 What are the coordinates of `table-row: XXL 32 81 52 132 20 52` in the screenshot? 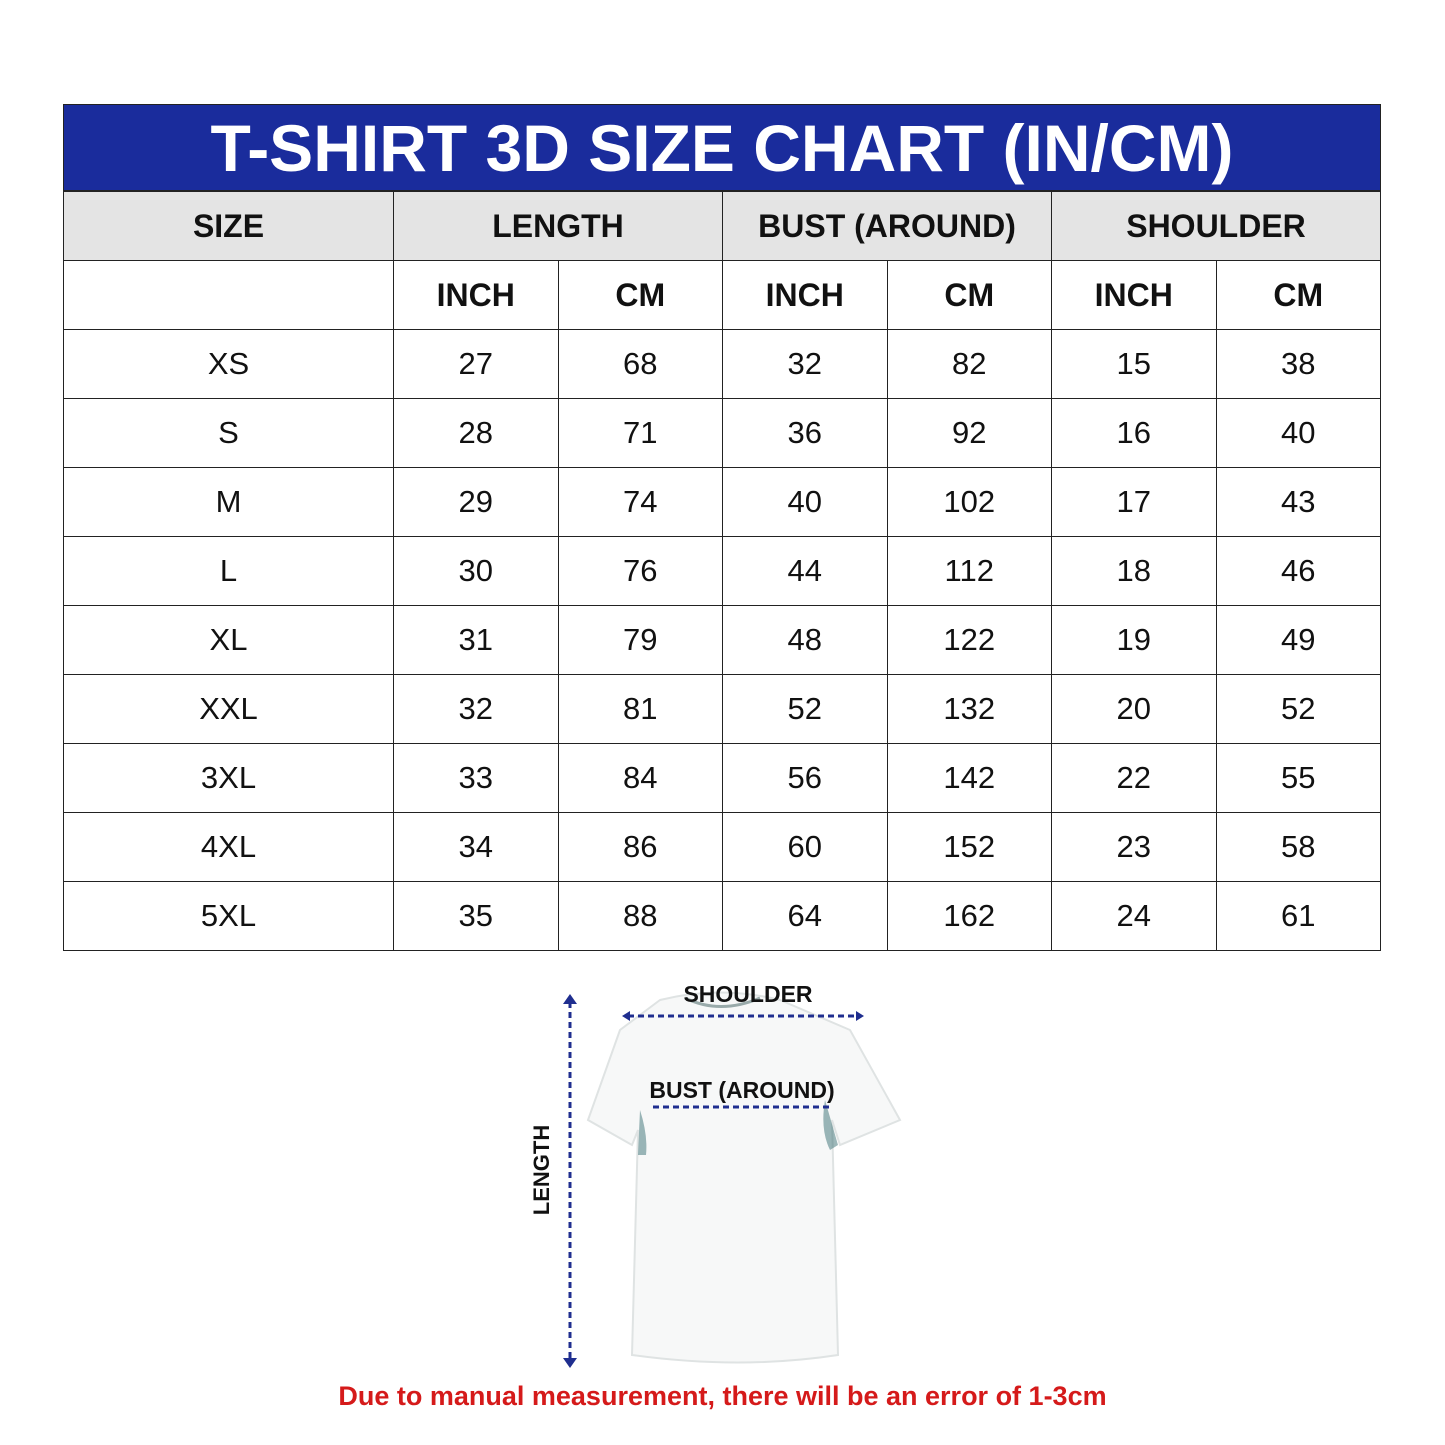 It's located at (722, 709).